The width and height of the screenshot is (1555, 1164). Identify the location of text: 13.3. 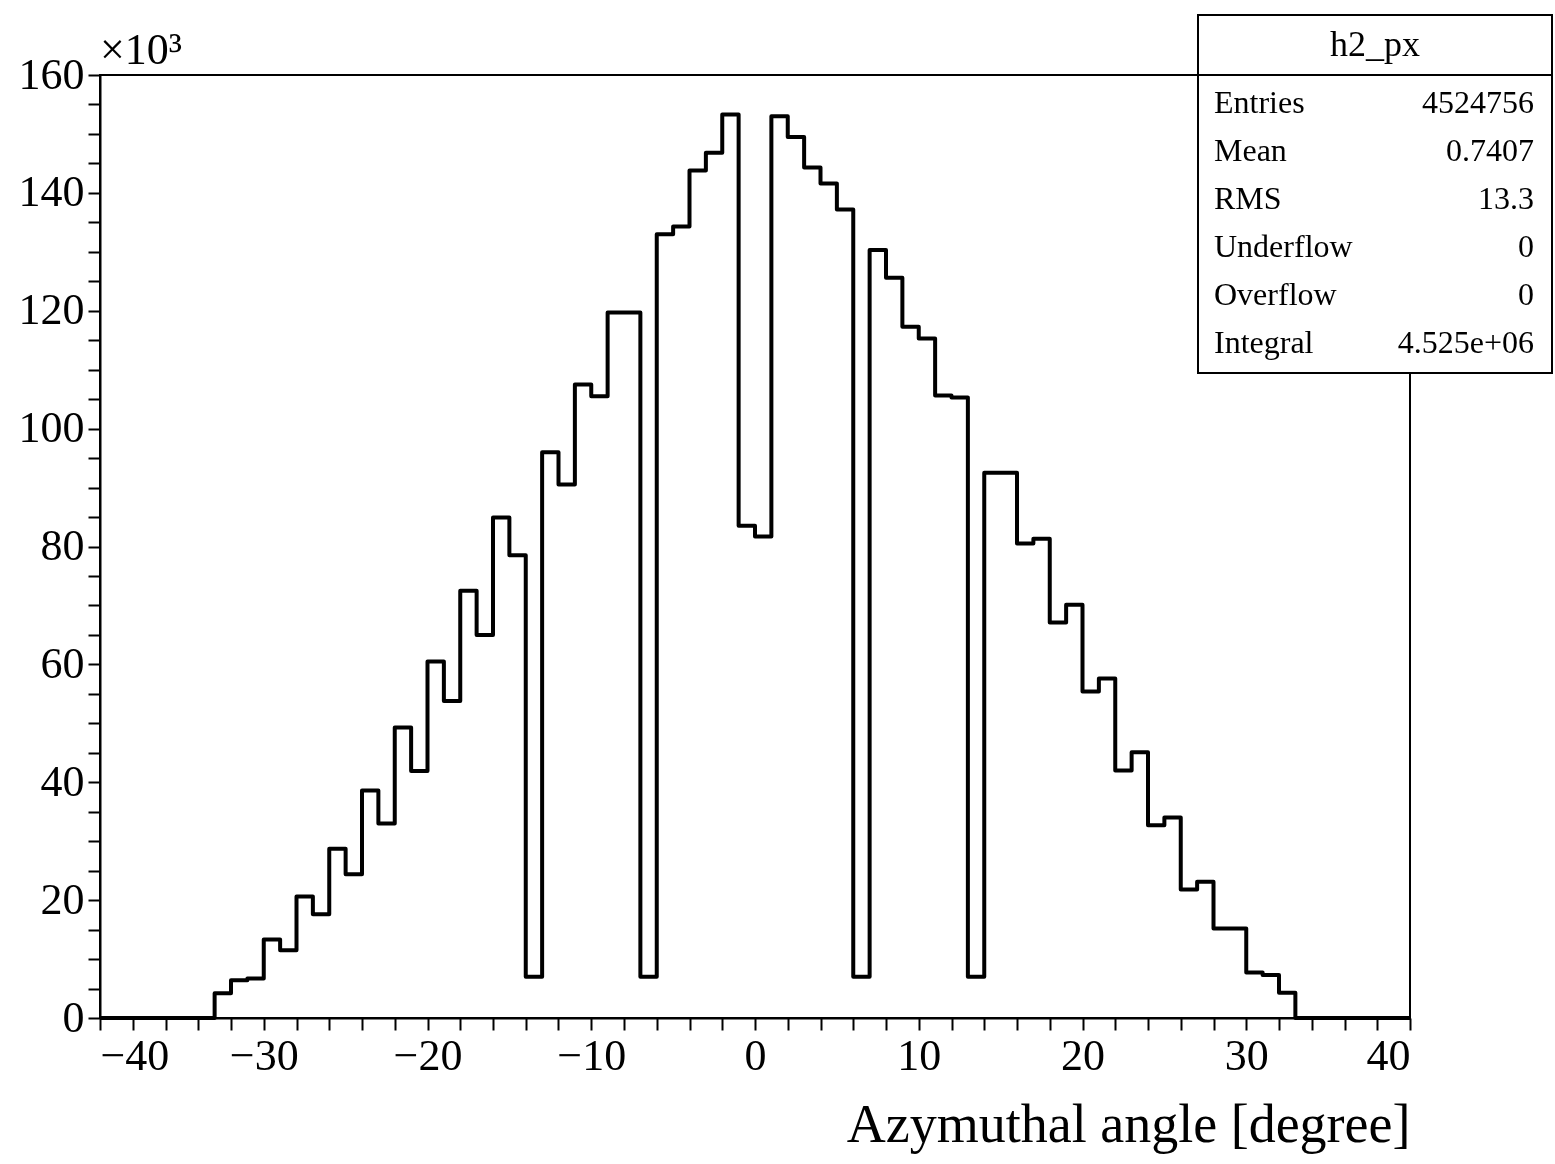
(1506, 198).